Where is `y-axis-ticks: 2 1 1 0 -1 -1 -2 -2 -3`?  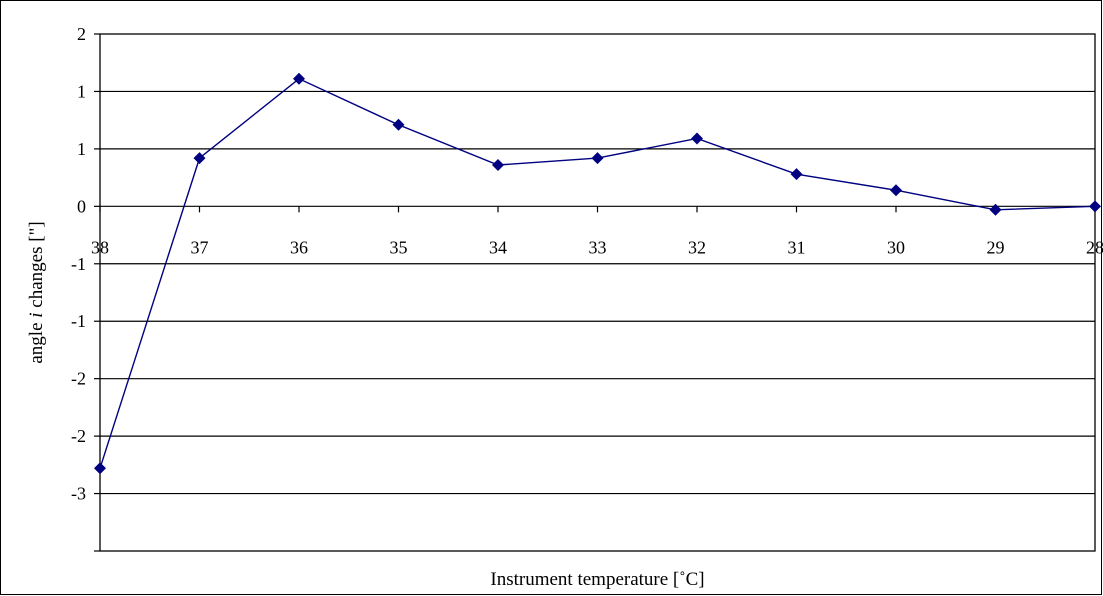
y-axis-ticks: 2 1 1 0 -1 -1 -2 -2 -3 is located at coordinates (85, 288).